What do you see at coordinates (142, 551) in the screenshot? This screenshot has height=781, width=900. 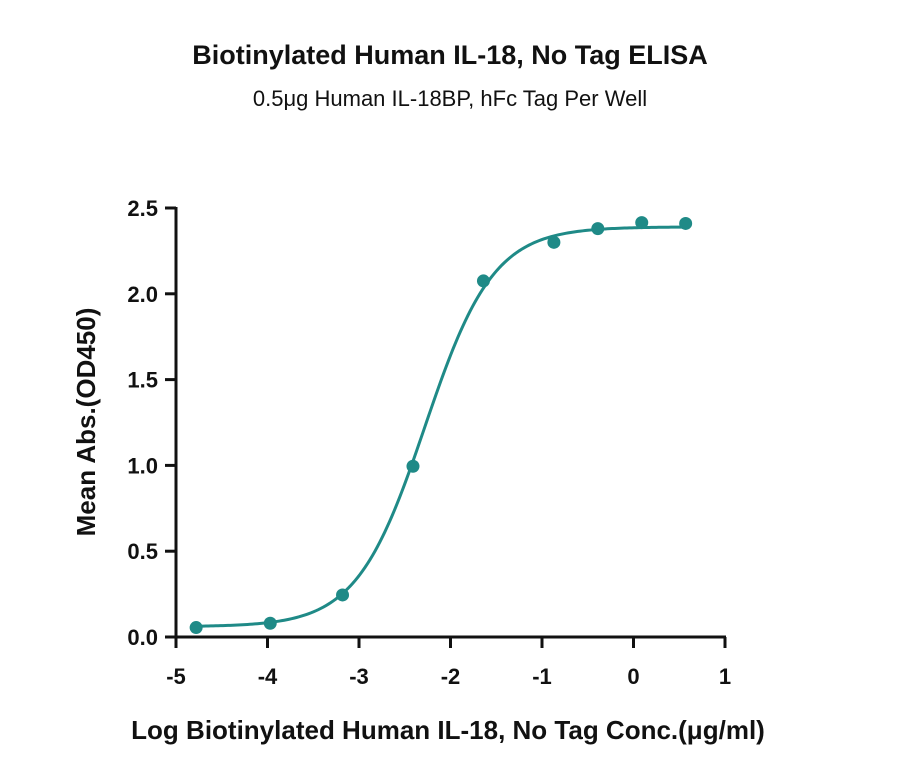 I see `y-tick-label: 0.5` at bounding box center [142, 551].